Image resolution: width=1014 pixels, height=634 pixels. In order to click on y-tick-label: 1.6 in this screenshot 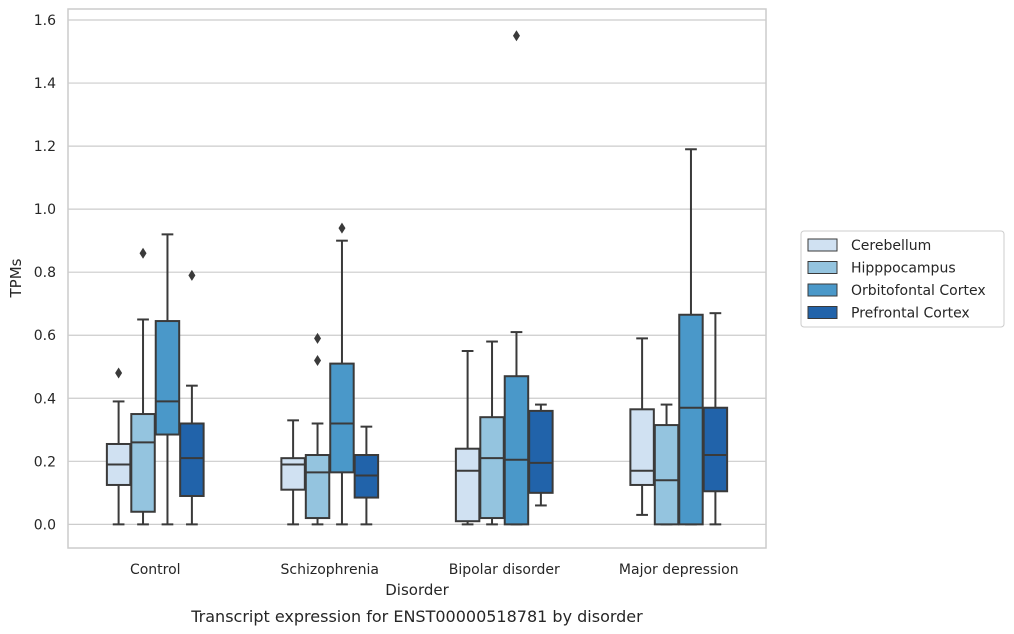, I will do `click(45, 21)`.